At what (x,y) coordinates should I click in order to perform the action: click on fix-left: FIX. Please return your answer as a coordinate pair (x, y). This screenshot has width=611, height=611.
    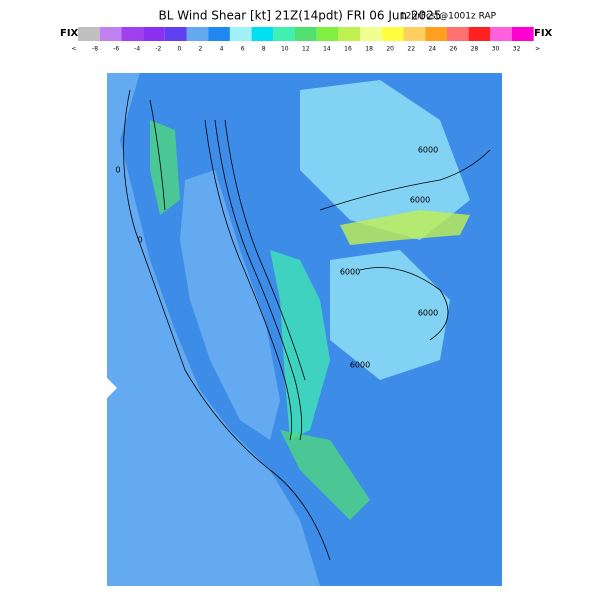
    Looking at the image, I should click on (69, 33).